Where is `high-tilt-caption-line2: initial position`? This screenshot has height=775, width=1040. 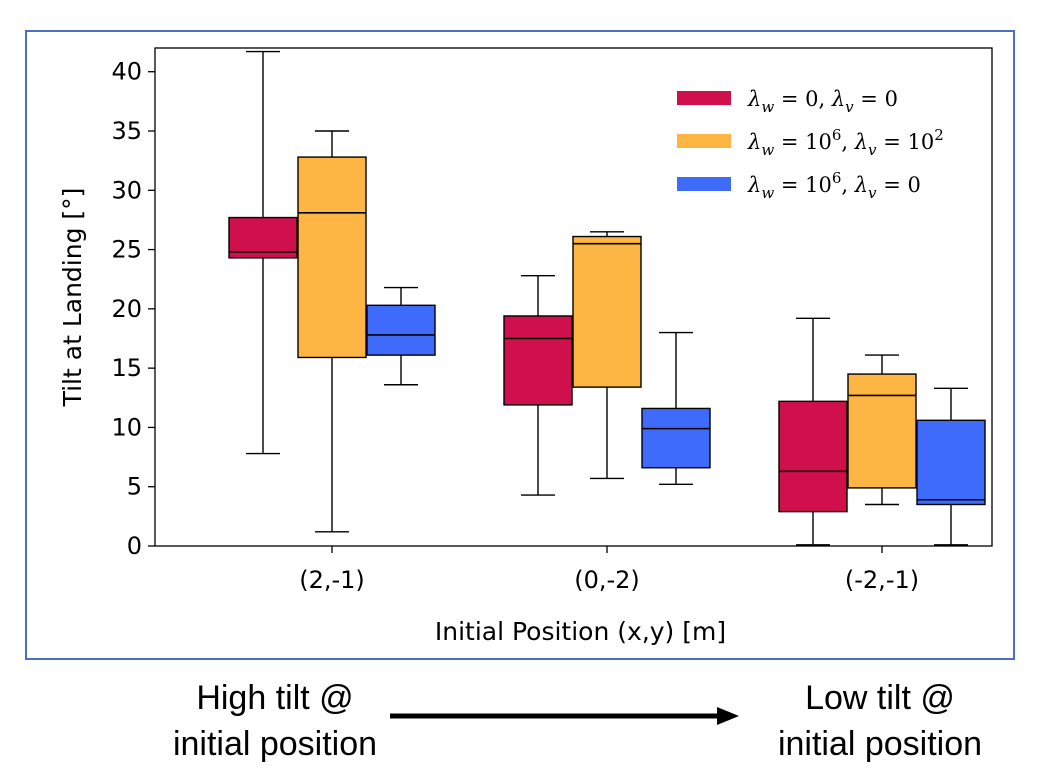
high-tilt-caption-line2: initial position is located at coordinates (275, 744).